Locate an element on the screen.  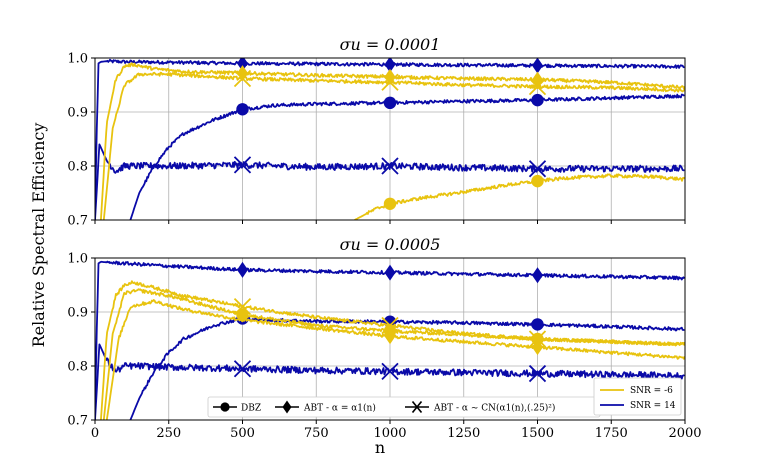
legend-label: ABT - α ~ CN(α1(n),(.25)²) is located at coordinates (494, 408).